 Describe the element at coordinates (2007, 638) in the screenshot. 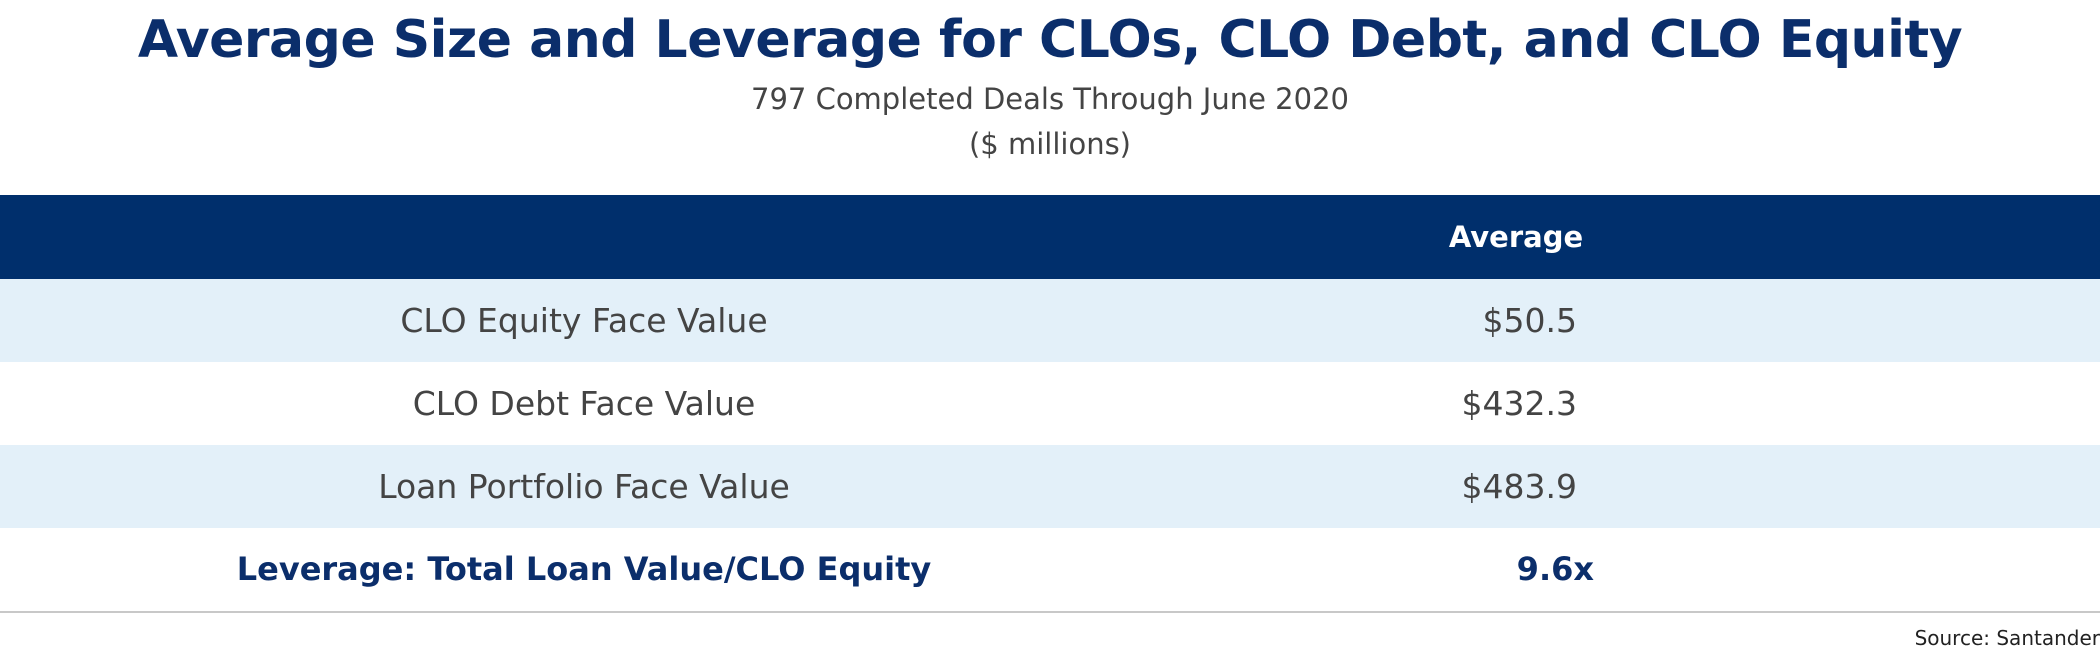

I see `source: Source: Santander` at that location.